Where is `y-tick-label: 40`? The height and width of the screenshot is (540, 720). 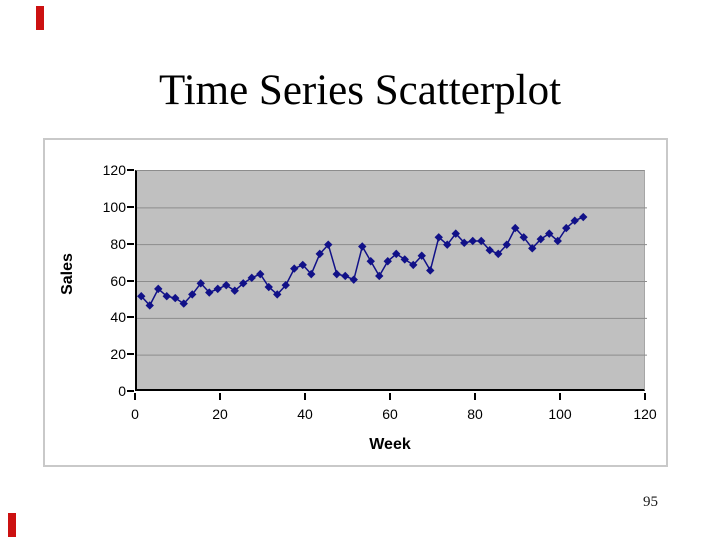
y-tick-label: 40 is located at coordinates (118, 317).